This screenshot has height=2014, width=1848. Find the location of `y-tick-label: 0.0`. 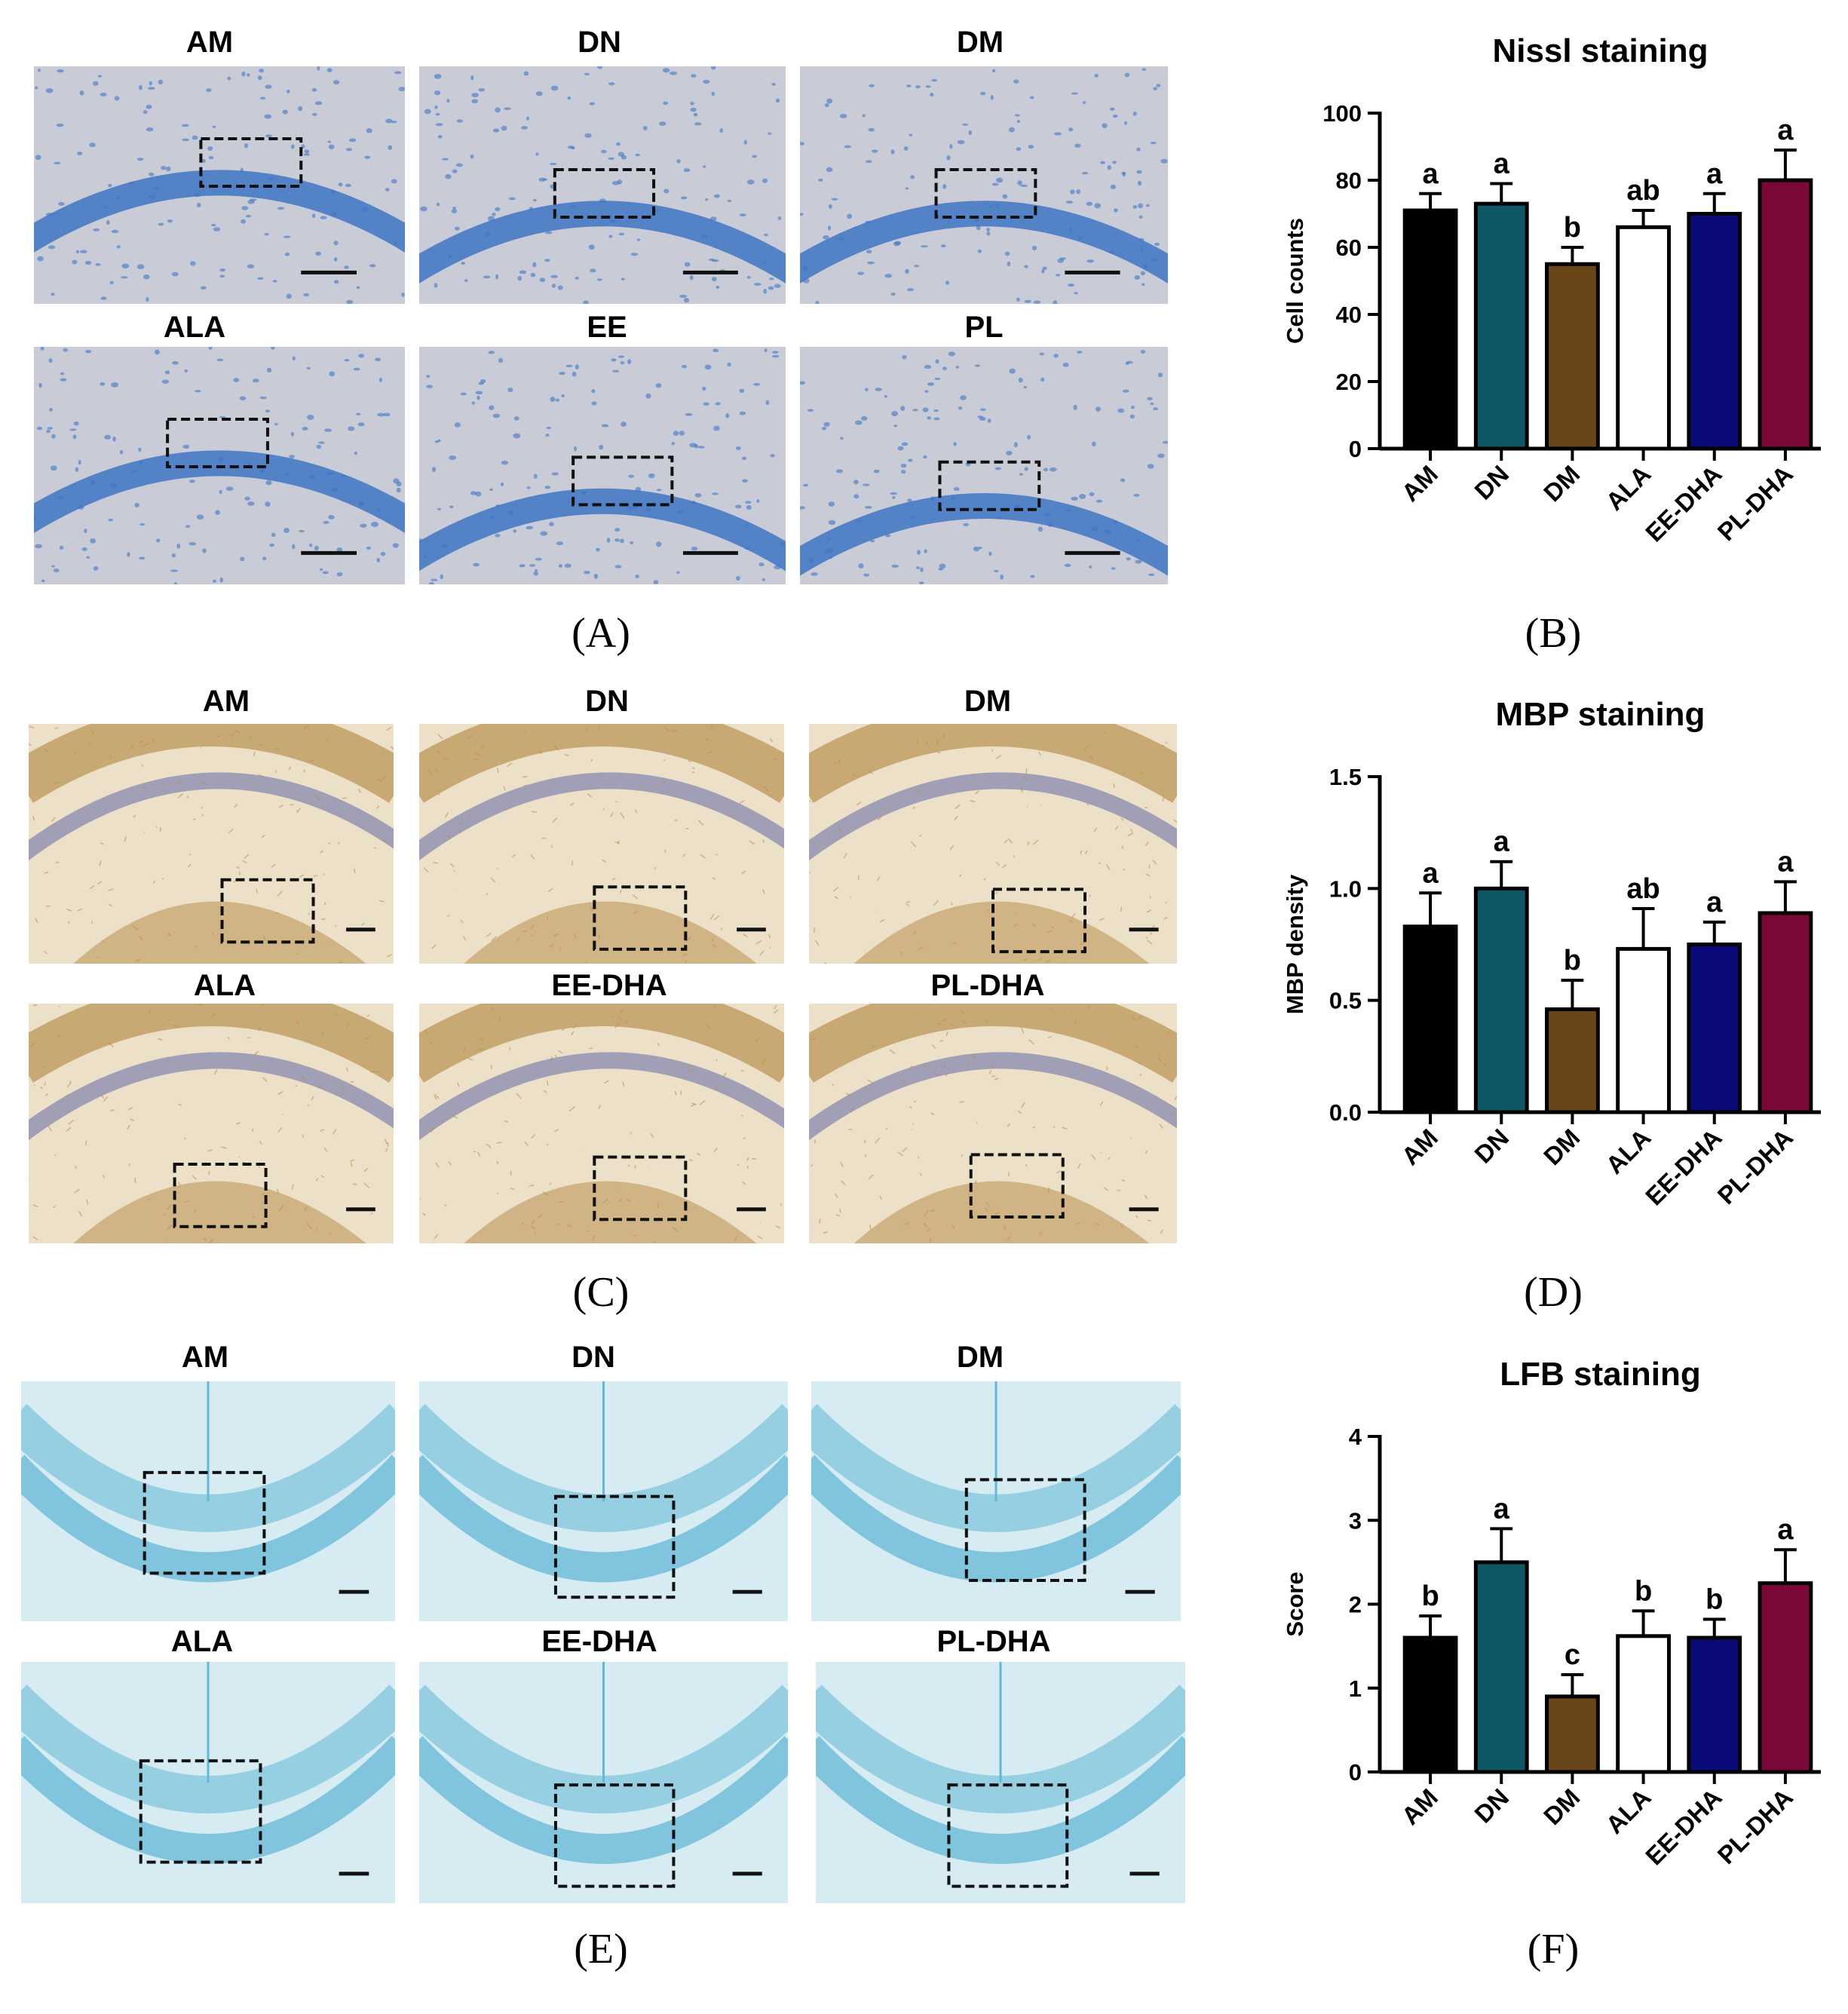

y-tick-label: 0.0 is located at coordinates (1345, 1112).